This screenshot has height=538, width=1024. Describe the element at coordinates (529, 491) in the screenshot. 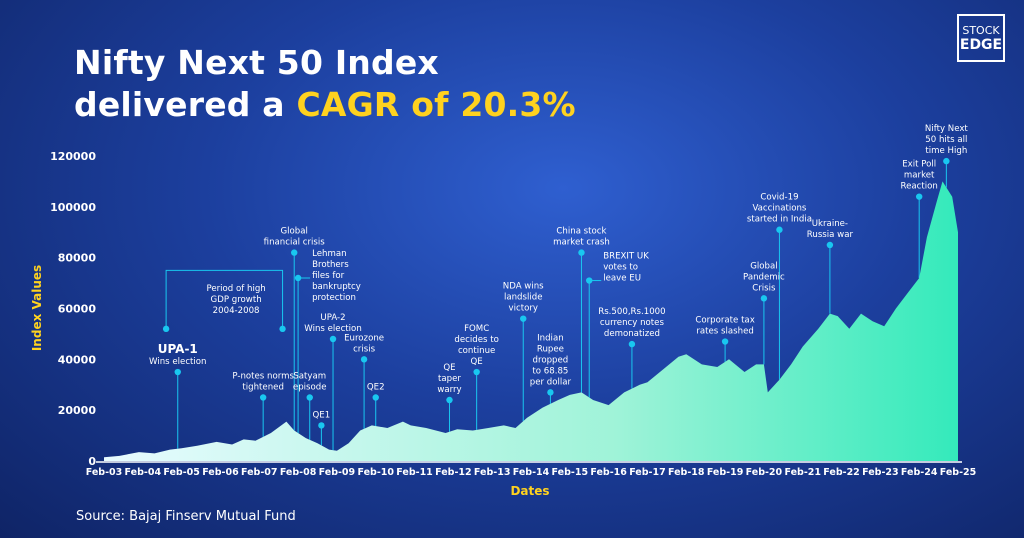

I see `x-axis-title: Dates` at that location.